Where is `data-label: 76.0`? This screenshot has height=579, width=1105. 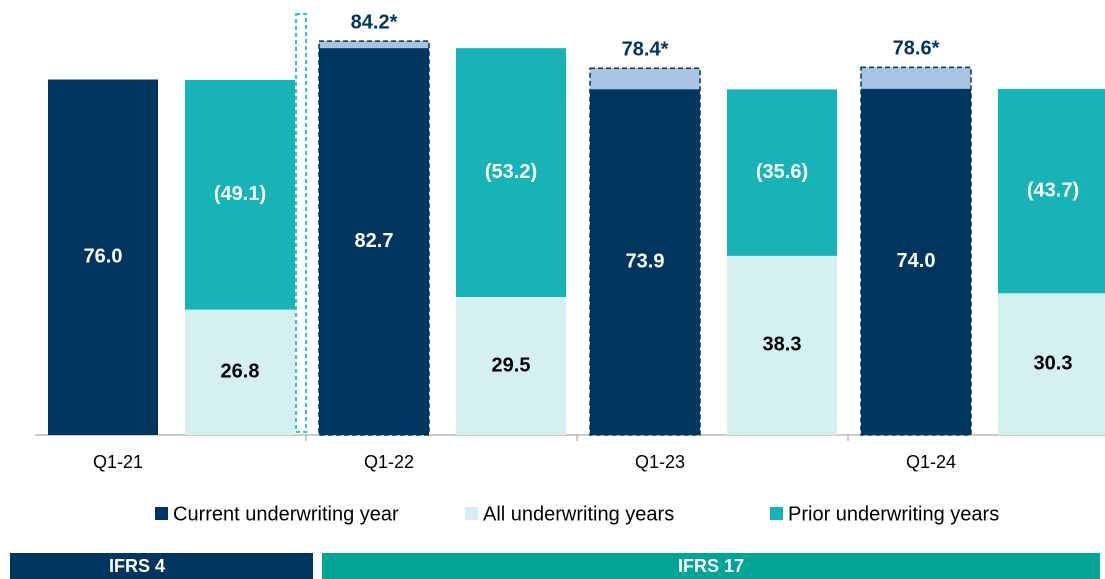
data-label: 76.0 is located at coordinates (103, 257).